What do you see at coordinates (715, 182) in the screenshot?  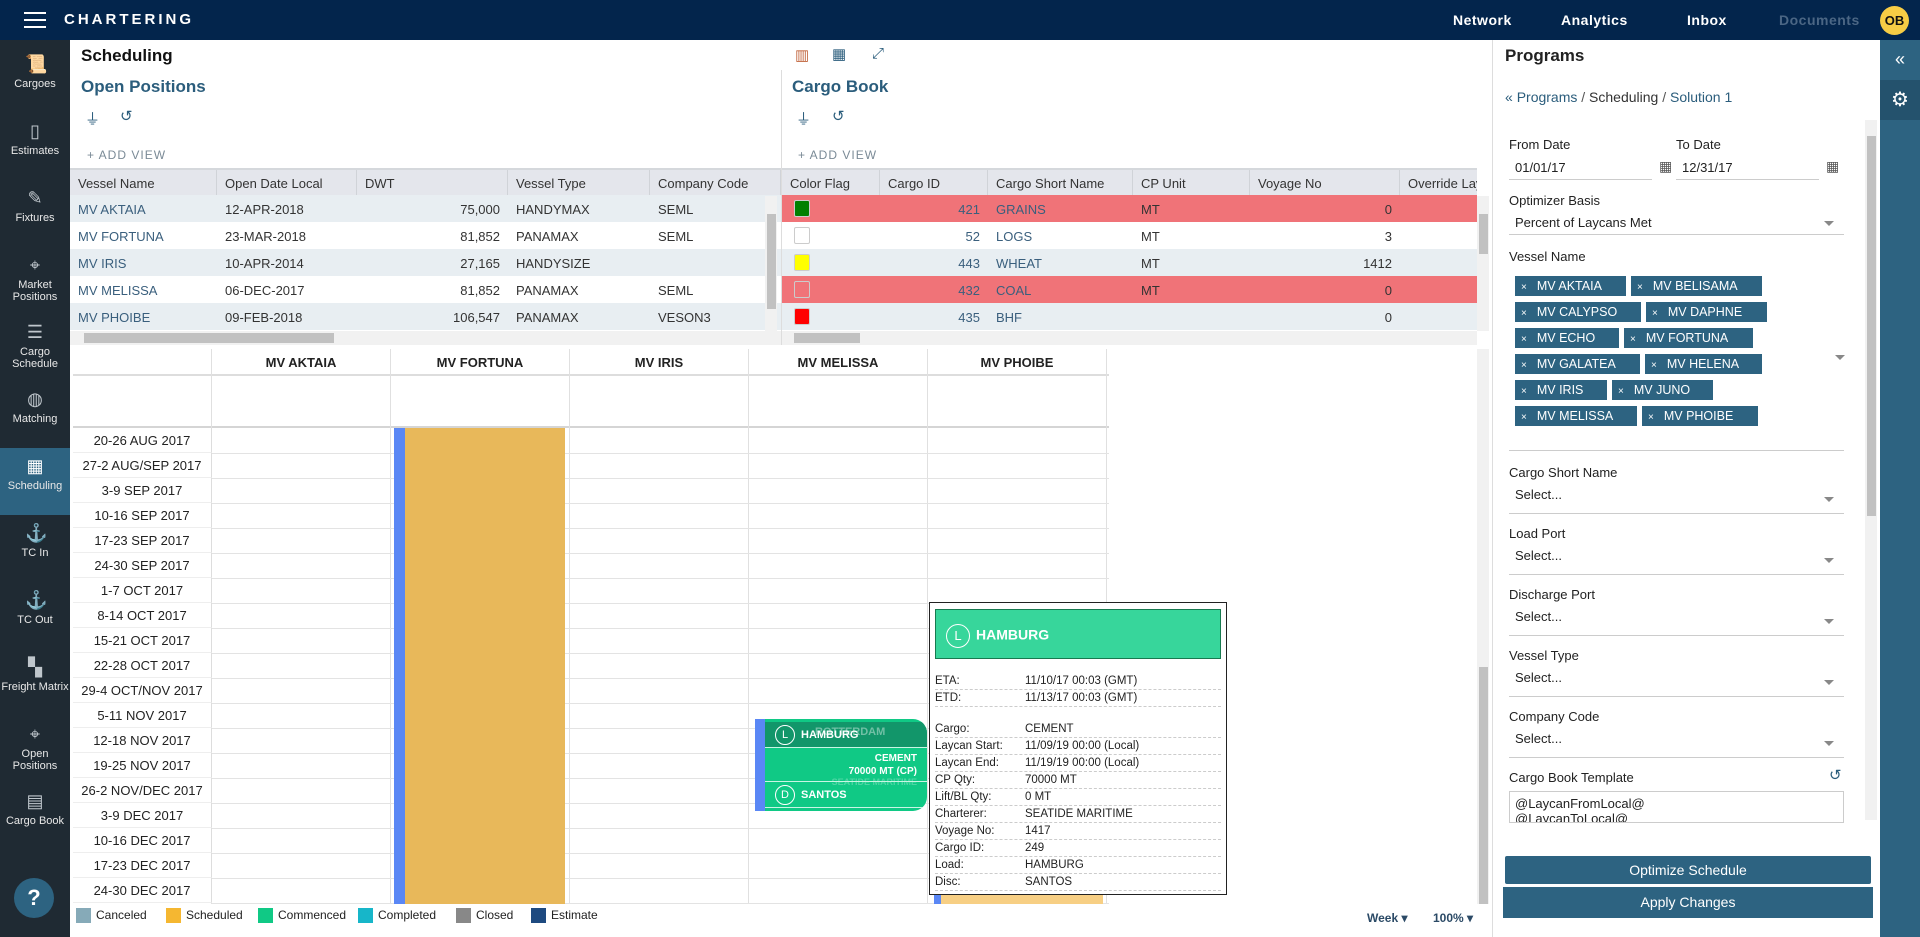 I see `column-header: Company Code` at bounding box center [715, 182].